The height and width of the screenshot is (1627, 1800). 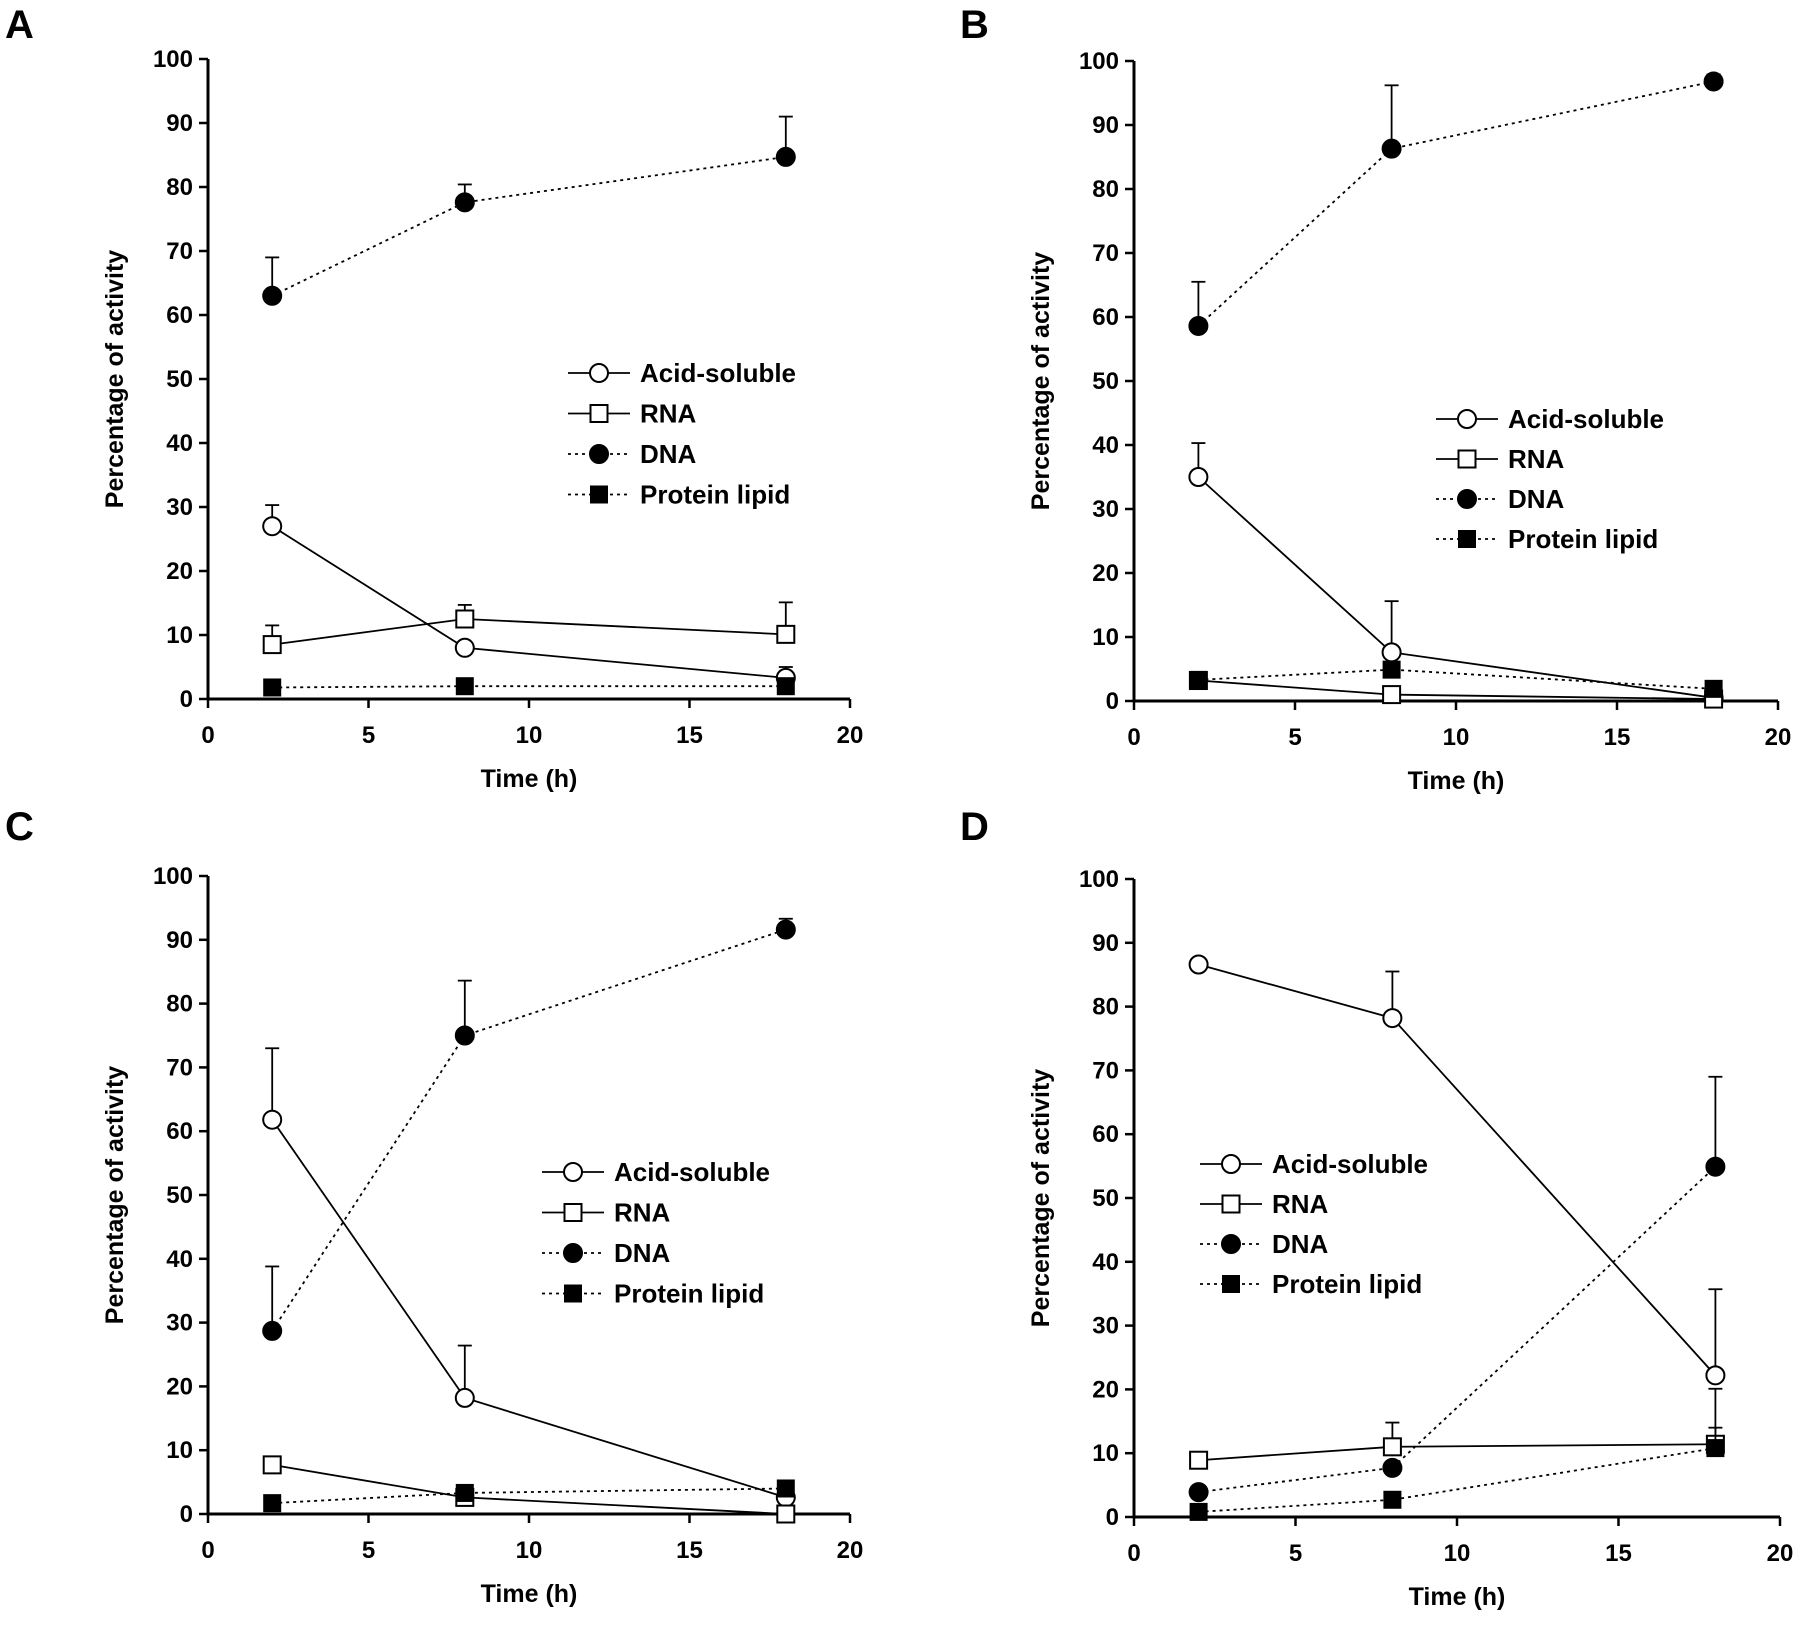 What do you see at coordinates (974, 25) in the screenshot?
I see `panel-label: B` at bounding box center [974, 25].